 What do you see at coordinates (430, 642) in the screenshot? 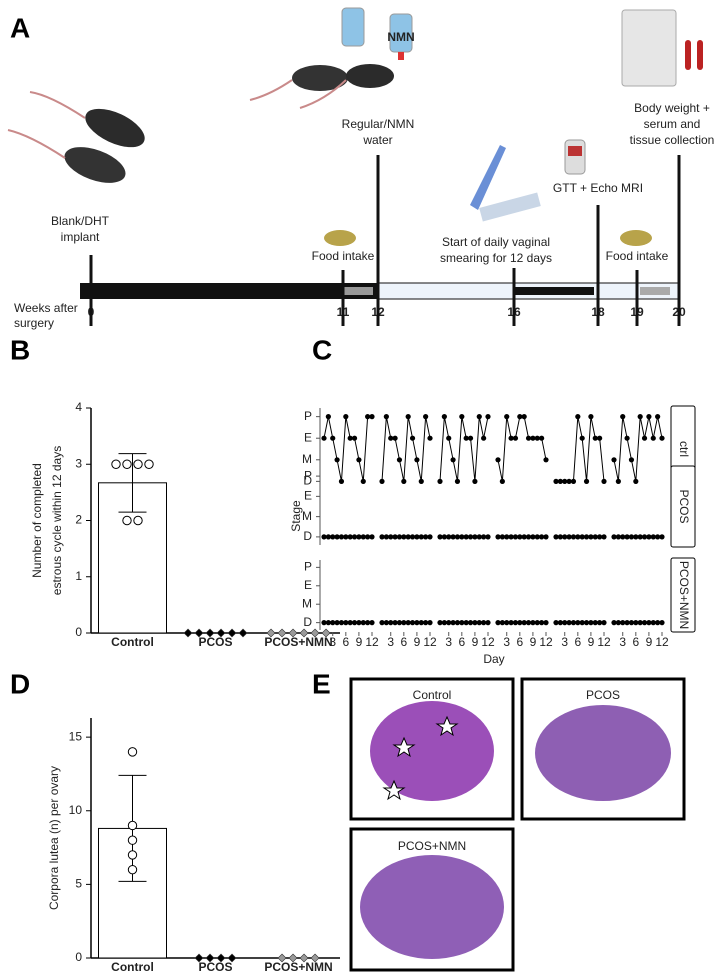
I see `x-tick-label: 12` at bounding box center [430, 642].